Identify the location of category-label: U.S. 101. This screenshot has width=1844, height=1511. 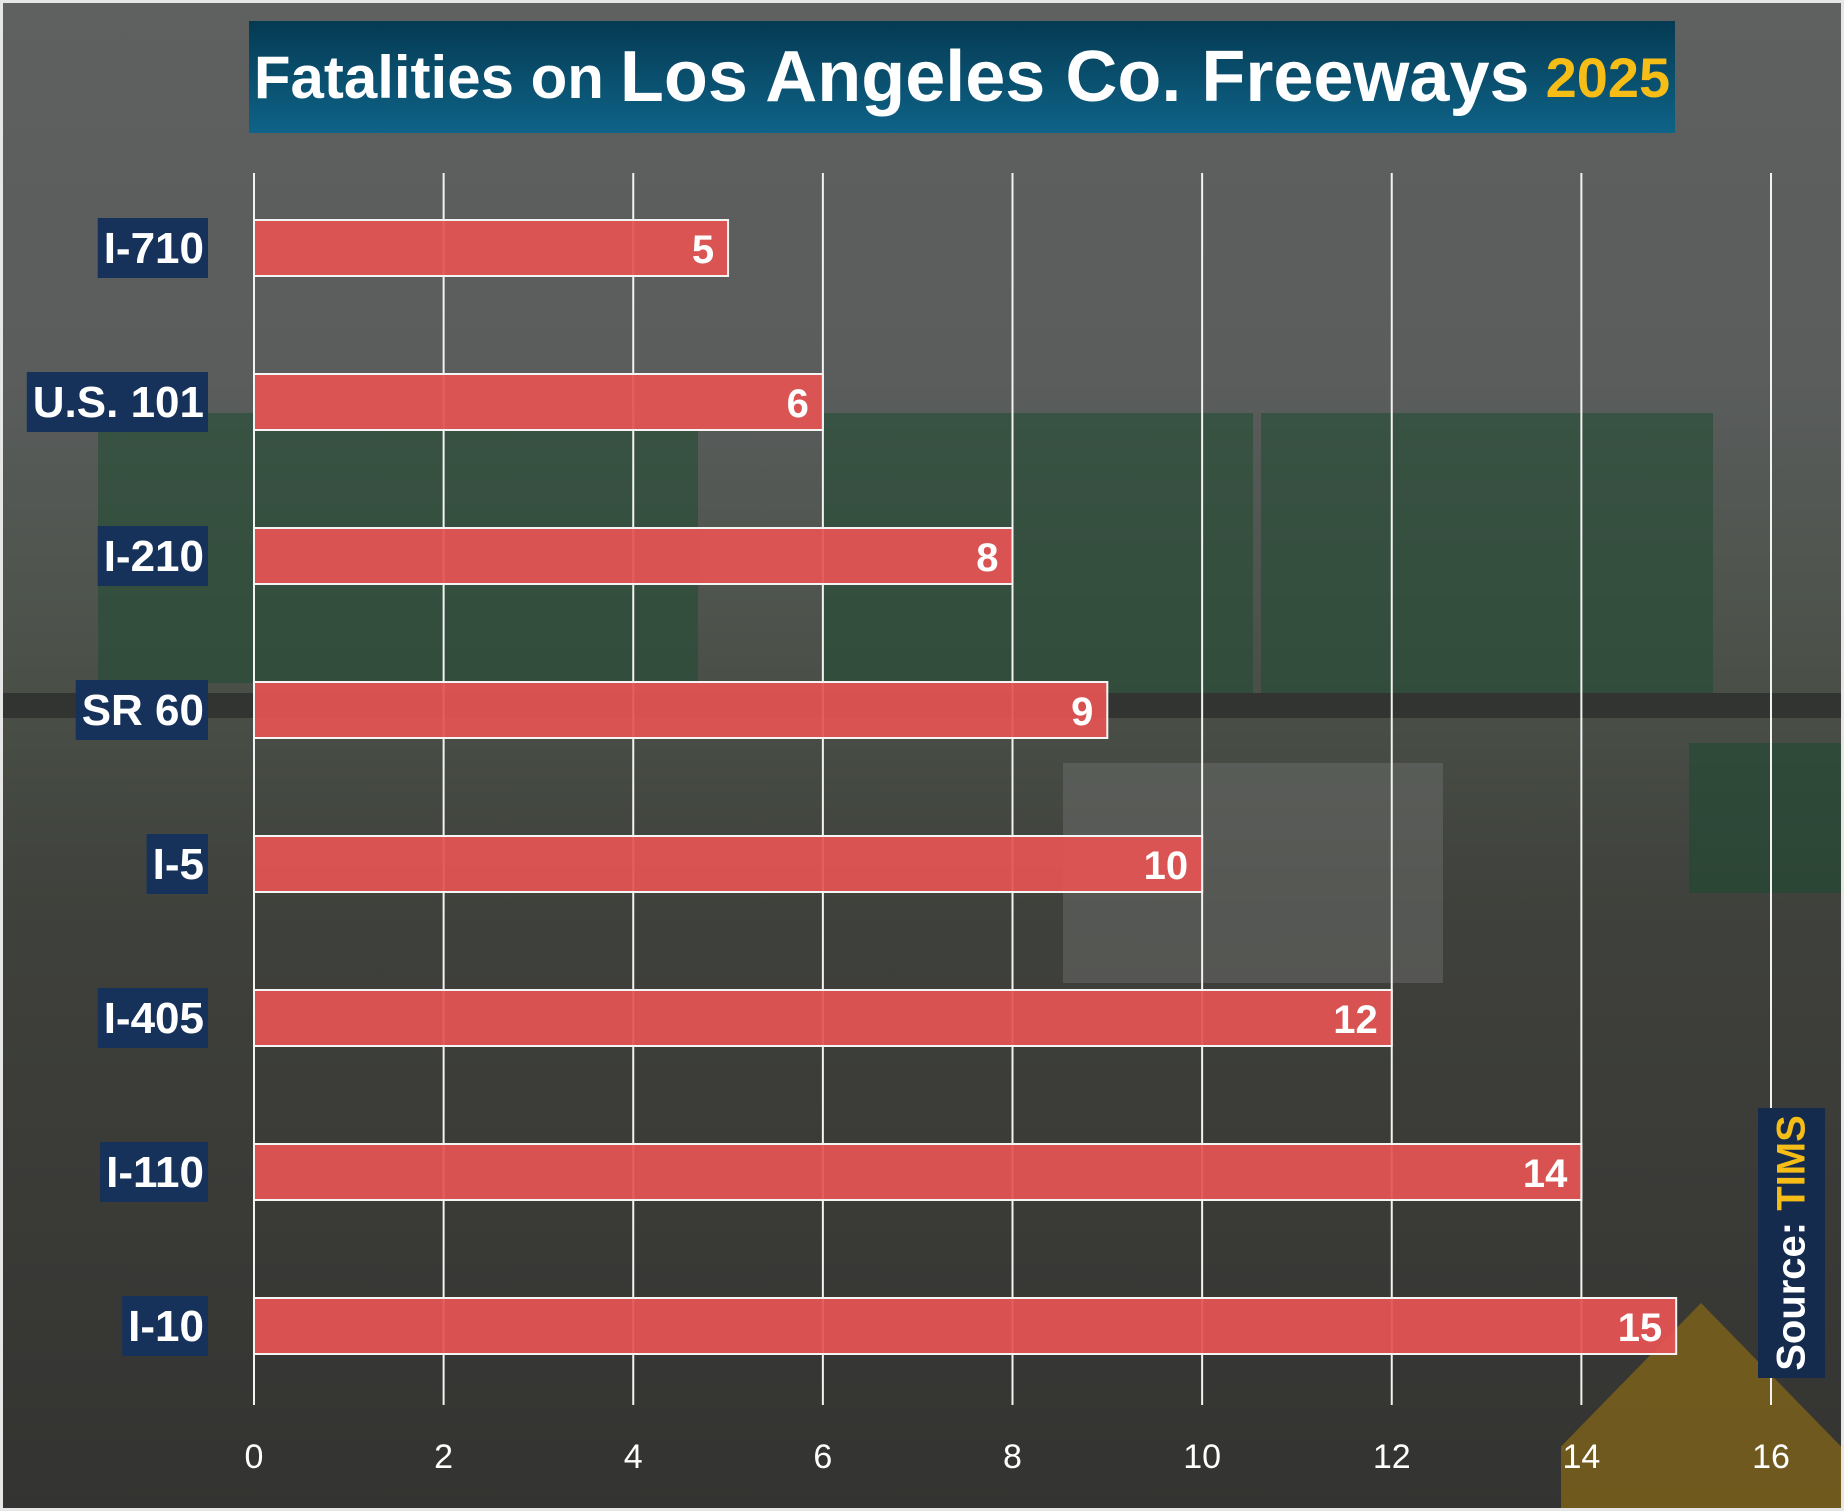
(118, 402).